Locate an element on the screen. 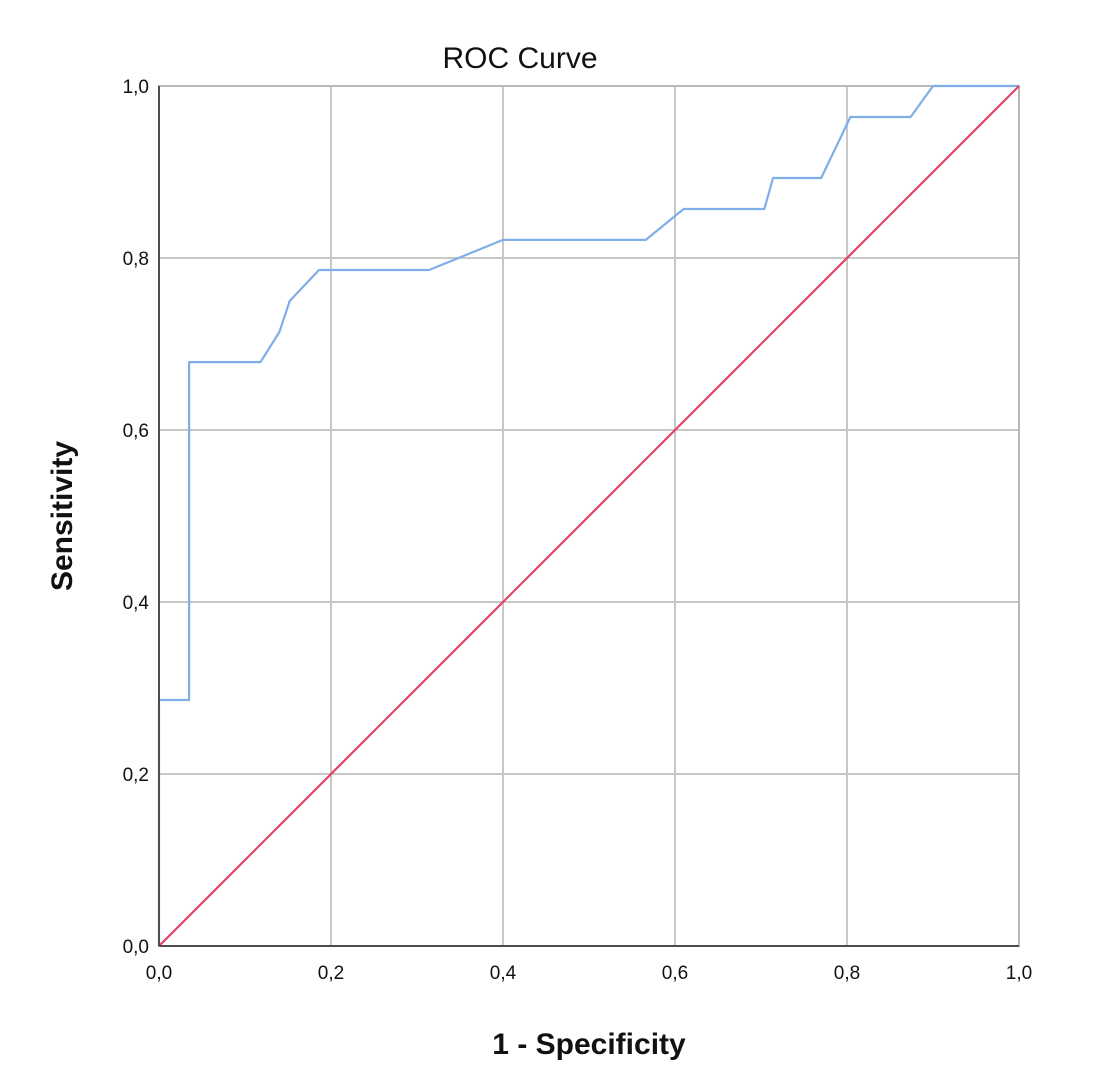 The height and width of the screenshot is (1079, 1107). x-tick-label: 1,0 is located at coordinates (1019, 973).